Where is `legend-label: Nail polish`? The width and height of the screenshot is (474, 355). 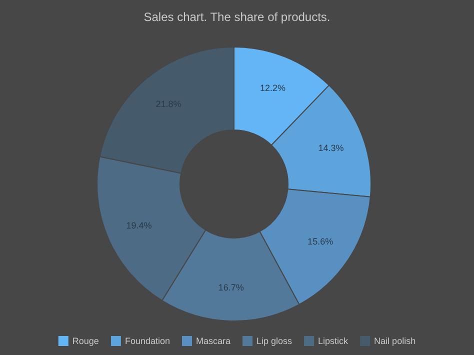
legend-label: Nail polish is located at coordinates (395, 341).